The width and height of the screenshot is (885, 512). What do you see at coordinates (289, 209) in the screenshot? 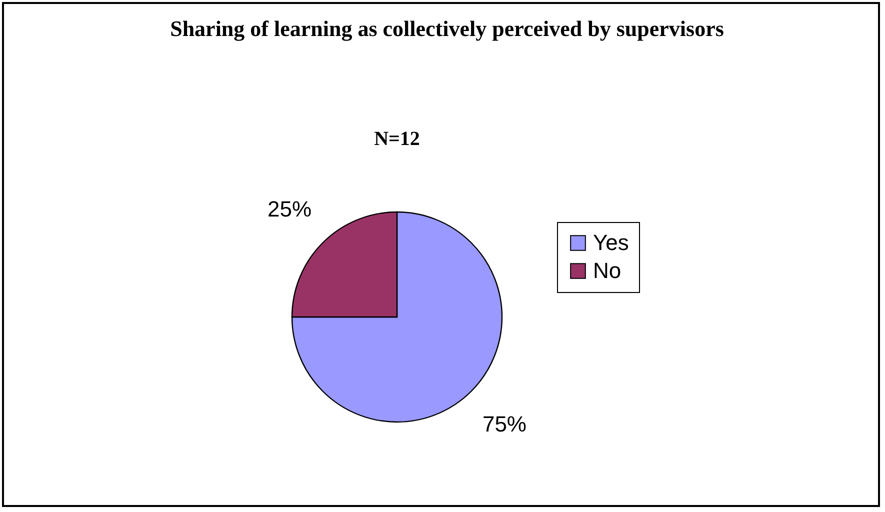
I see `data-label: 25%` at bounding box center [289, 209].